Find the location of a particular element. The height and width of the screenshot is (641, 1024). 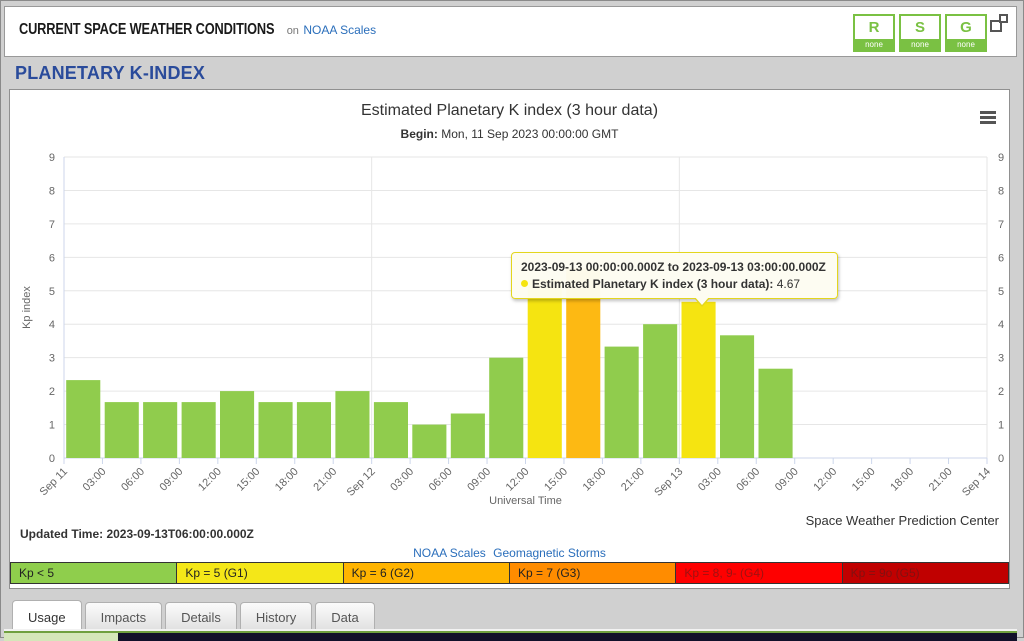

updated-time: Updated Time: 2023-09-13T06:00:00.000Z is located at coordinates (137, 534).